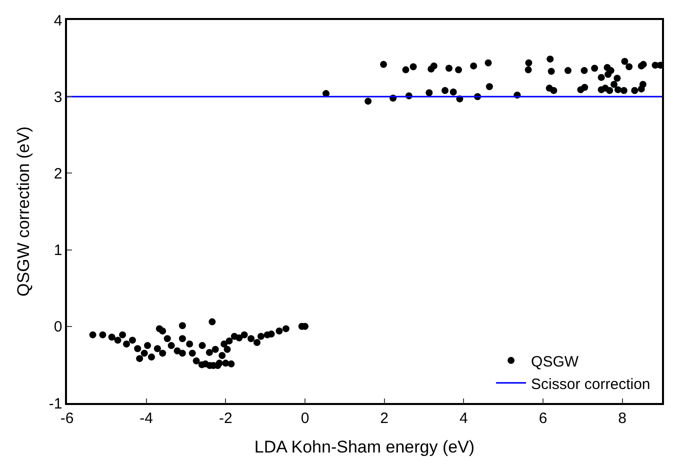 The height and width of the screenshot is (466, 682). Describe the element at coordinates (384, 418) in the screenshot. I see `x-tick-label: 2` at that location.